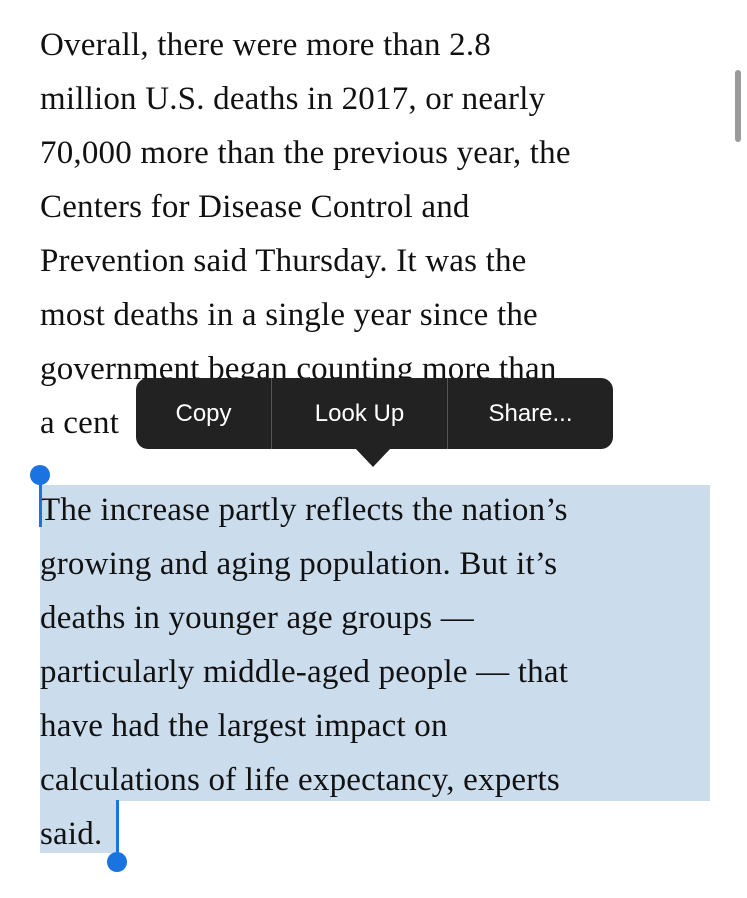  I want to click on menu-item: Look Up, so click(359, 413).